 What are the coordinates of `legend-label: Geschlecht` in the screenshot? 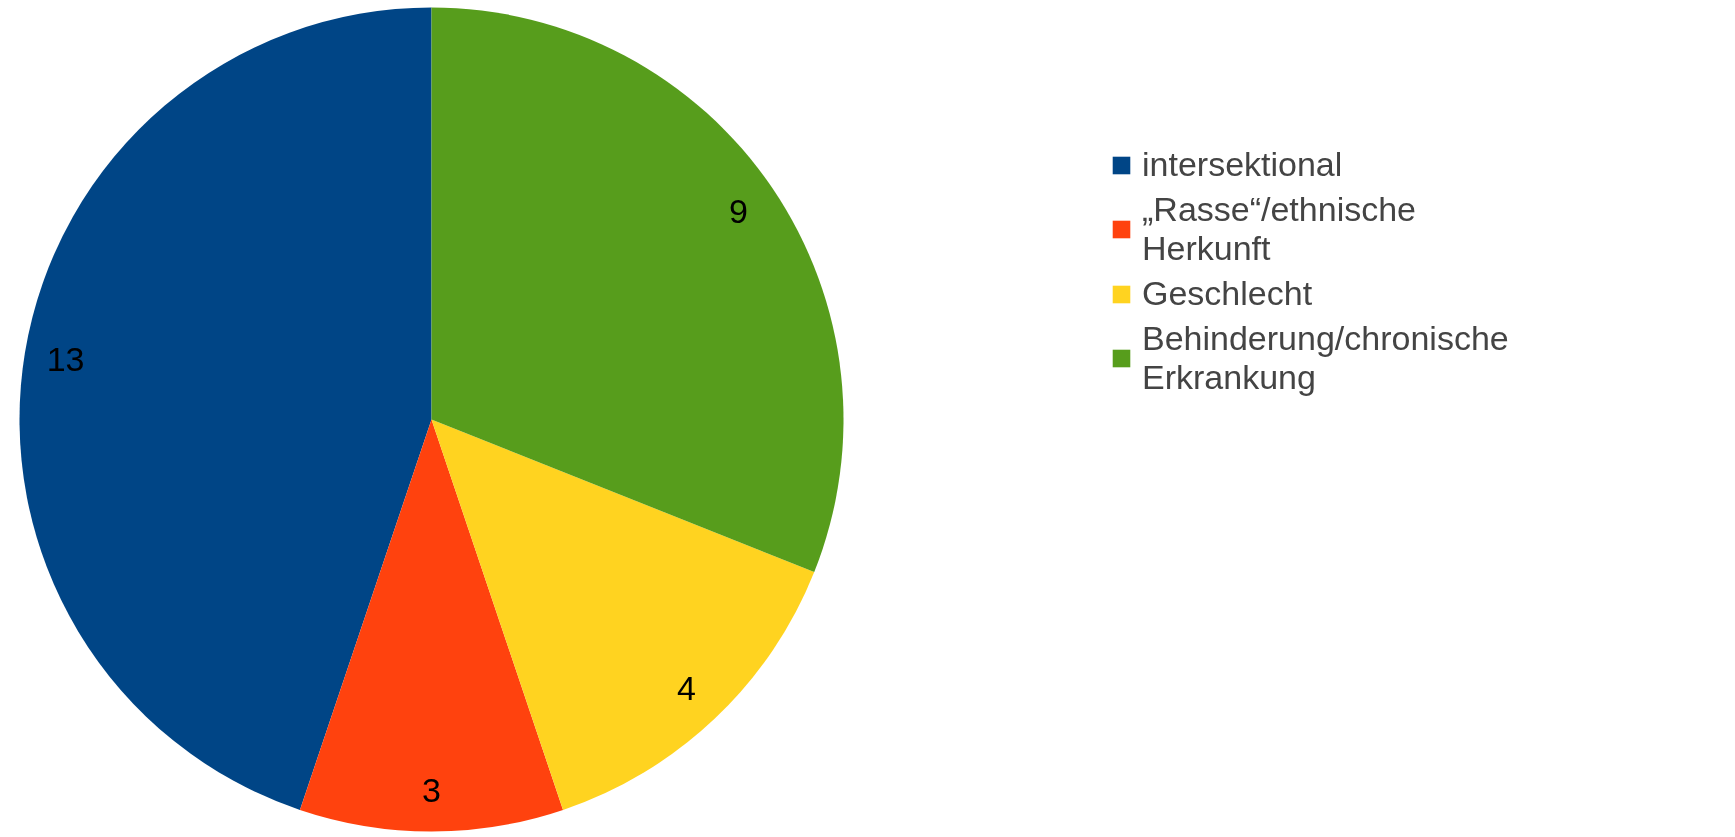 It's located at (1227, 293).